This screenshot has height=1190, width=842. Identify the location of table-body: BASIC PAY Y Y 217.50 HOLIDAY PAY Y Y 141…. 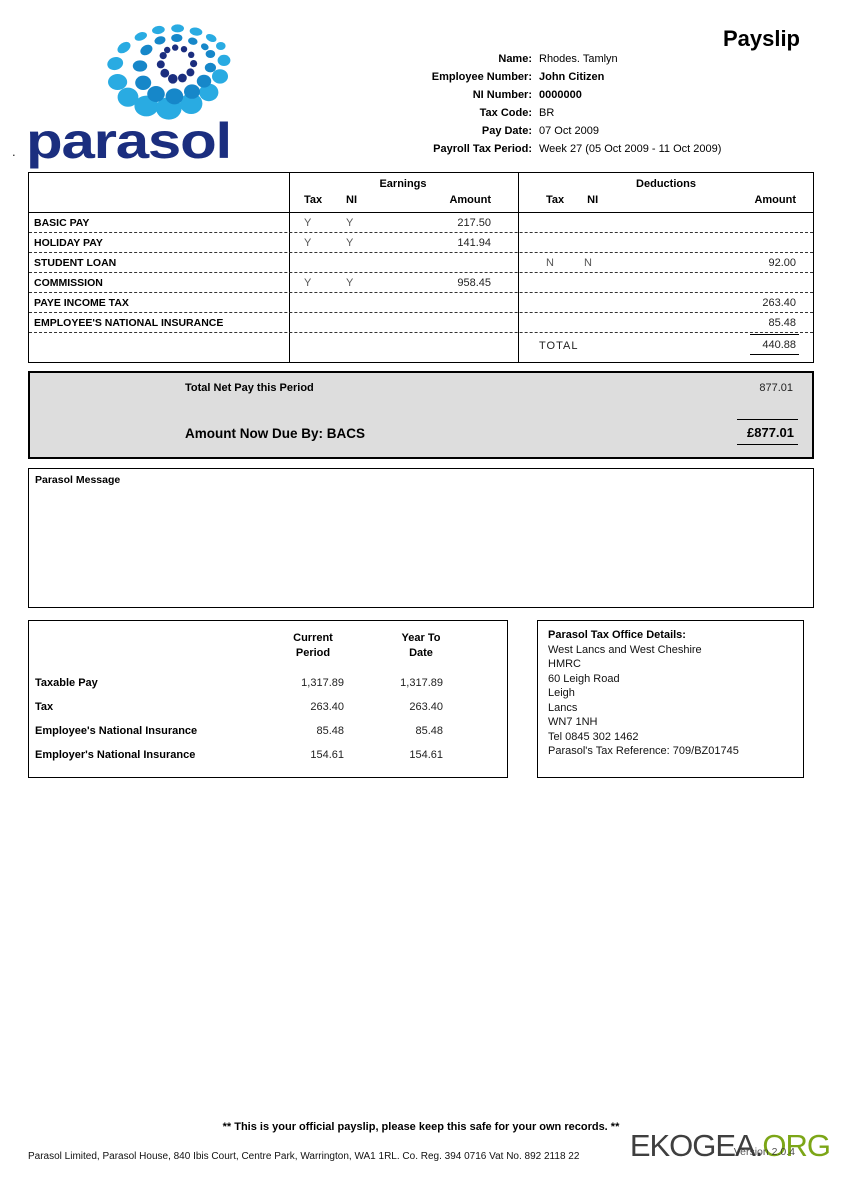
(421, 273).